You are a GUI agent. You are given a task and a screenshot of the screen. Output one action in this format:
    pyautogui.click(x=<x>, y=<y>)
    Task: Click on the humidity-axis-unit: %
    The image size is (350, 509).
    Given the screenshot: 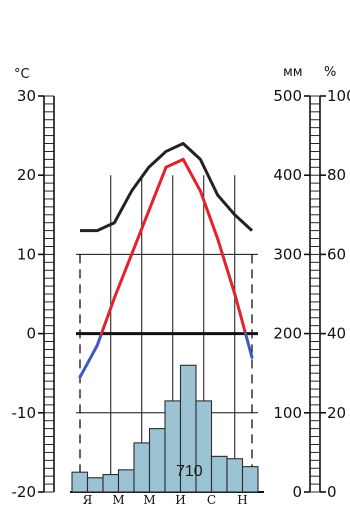 What is the action you would take?
    pyautogui.click(x=330, y=72)
    